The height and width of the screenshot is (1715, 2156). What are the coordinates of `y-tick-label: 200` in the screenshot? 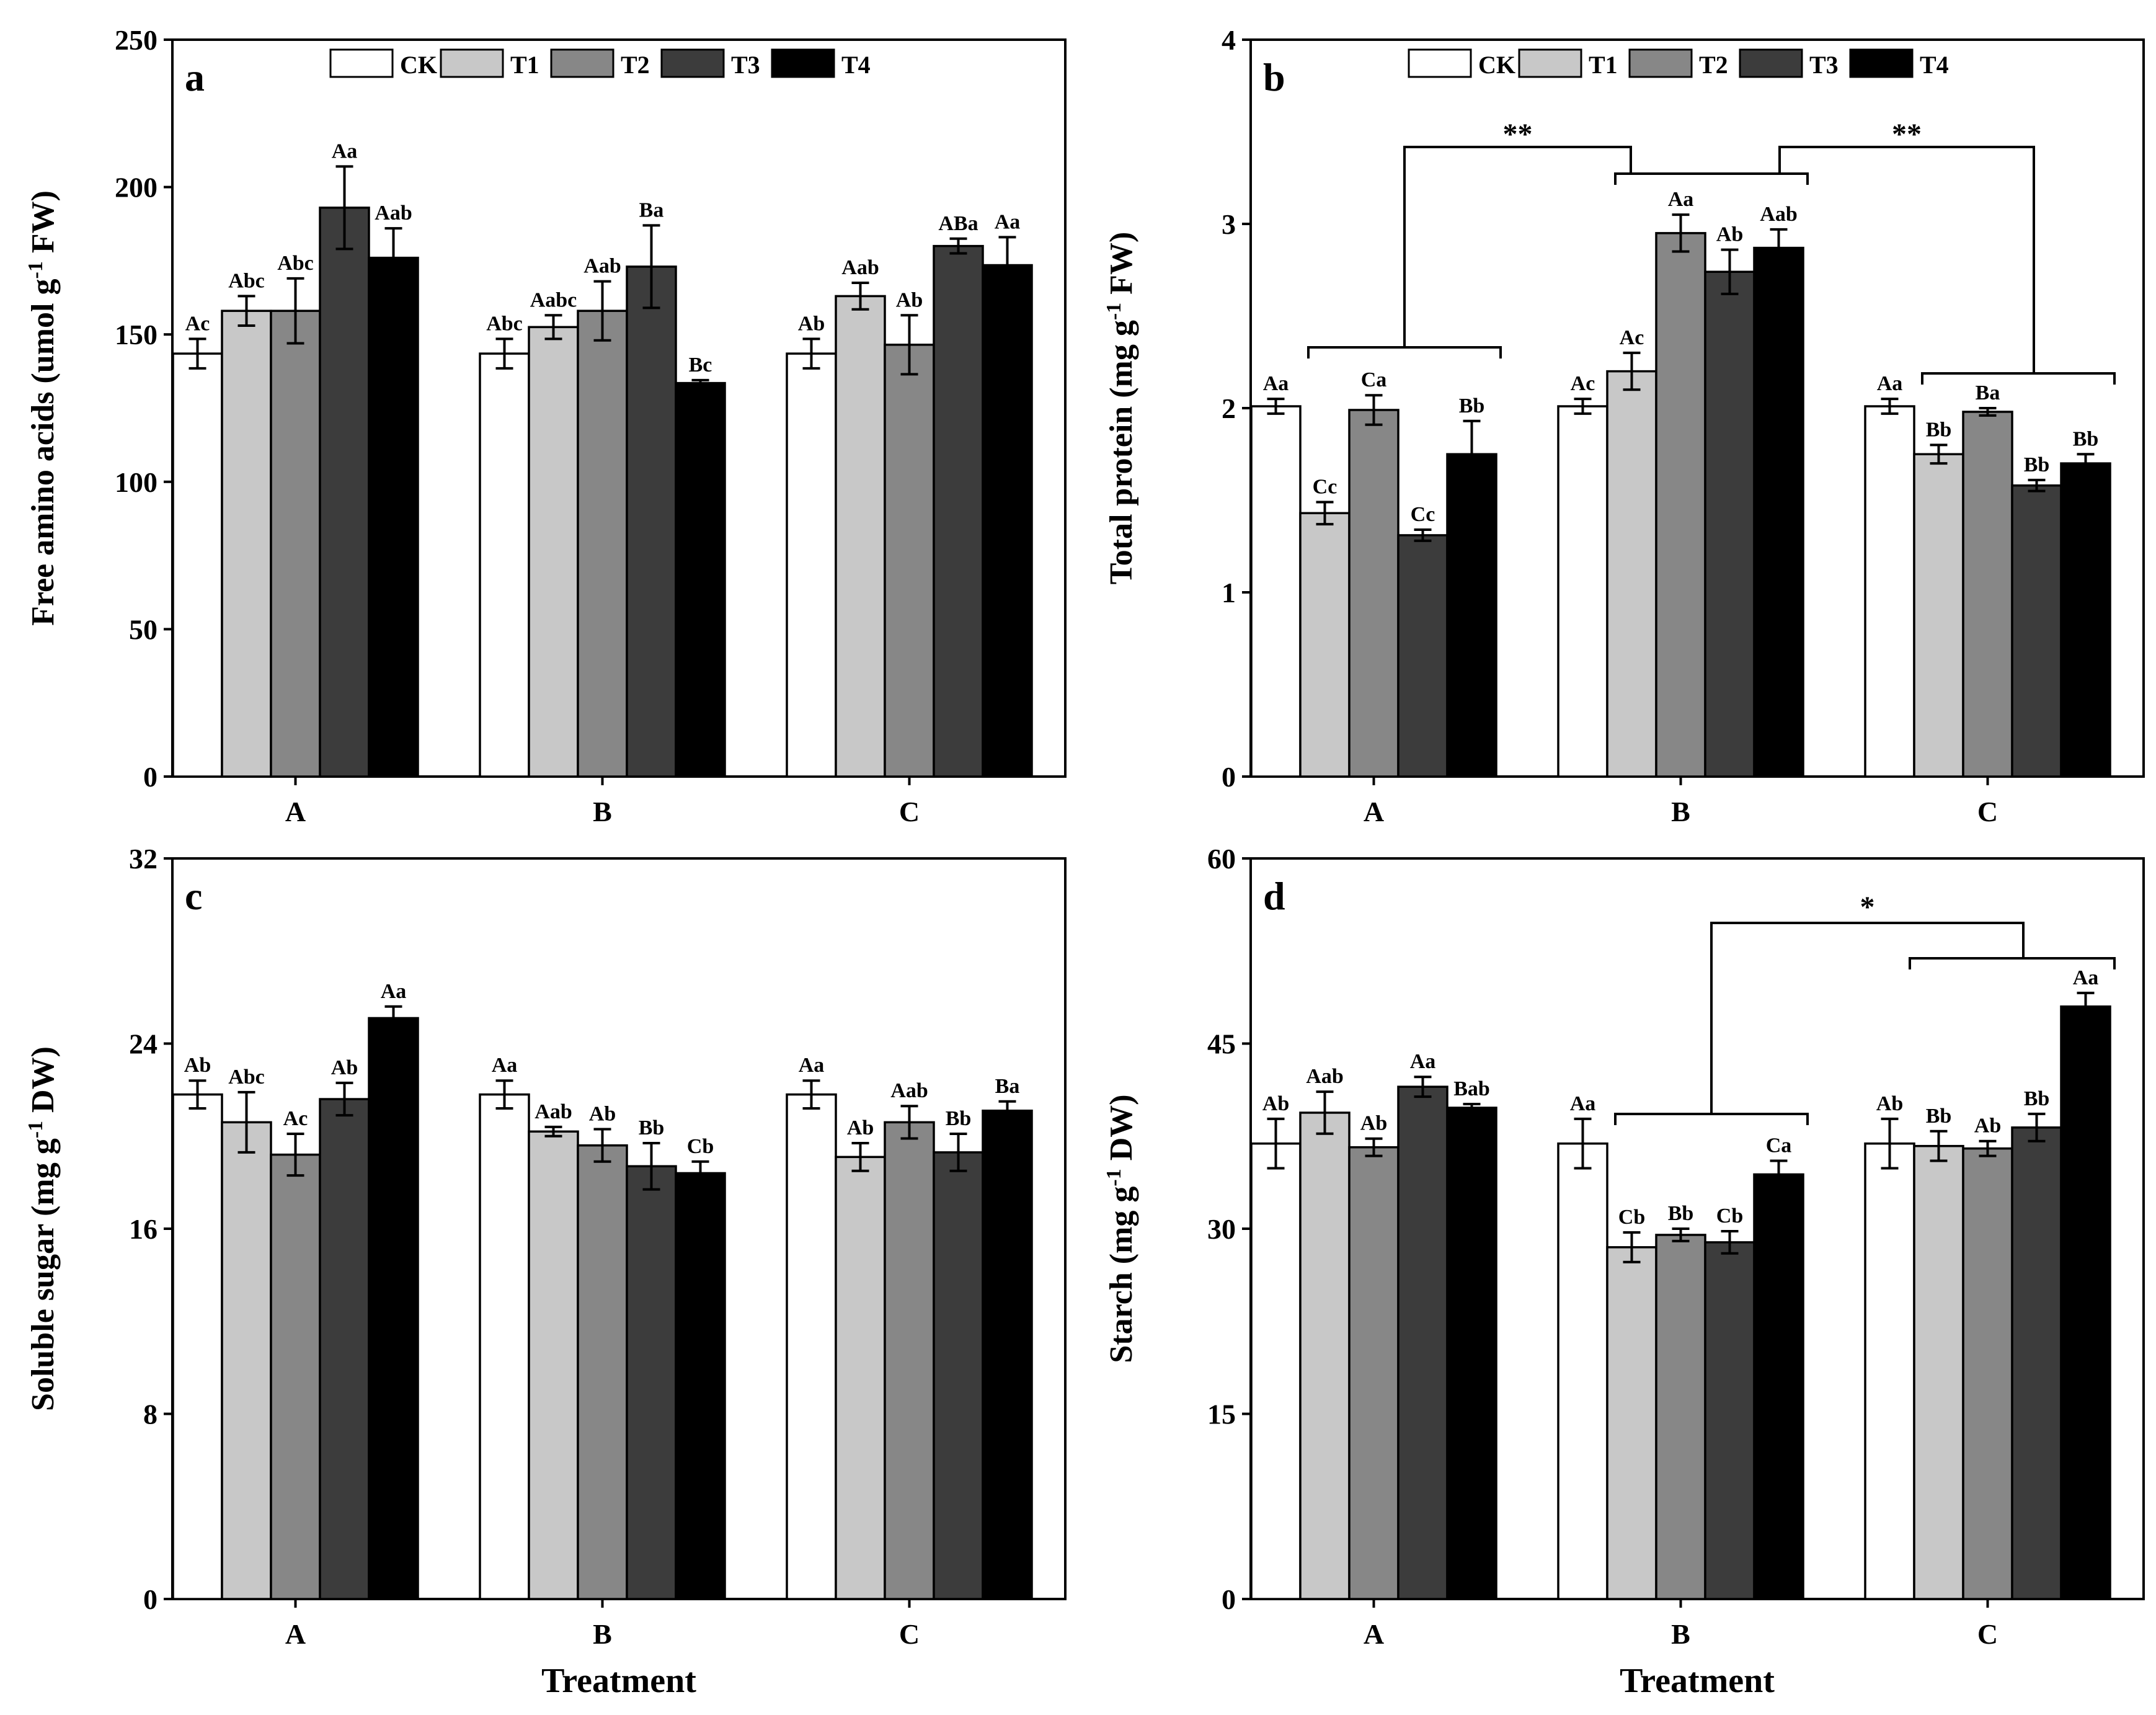 It's located at (136, 187).